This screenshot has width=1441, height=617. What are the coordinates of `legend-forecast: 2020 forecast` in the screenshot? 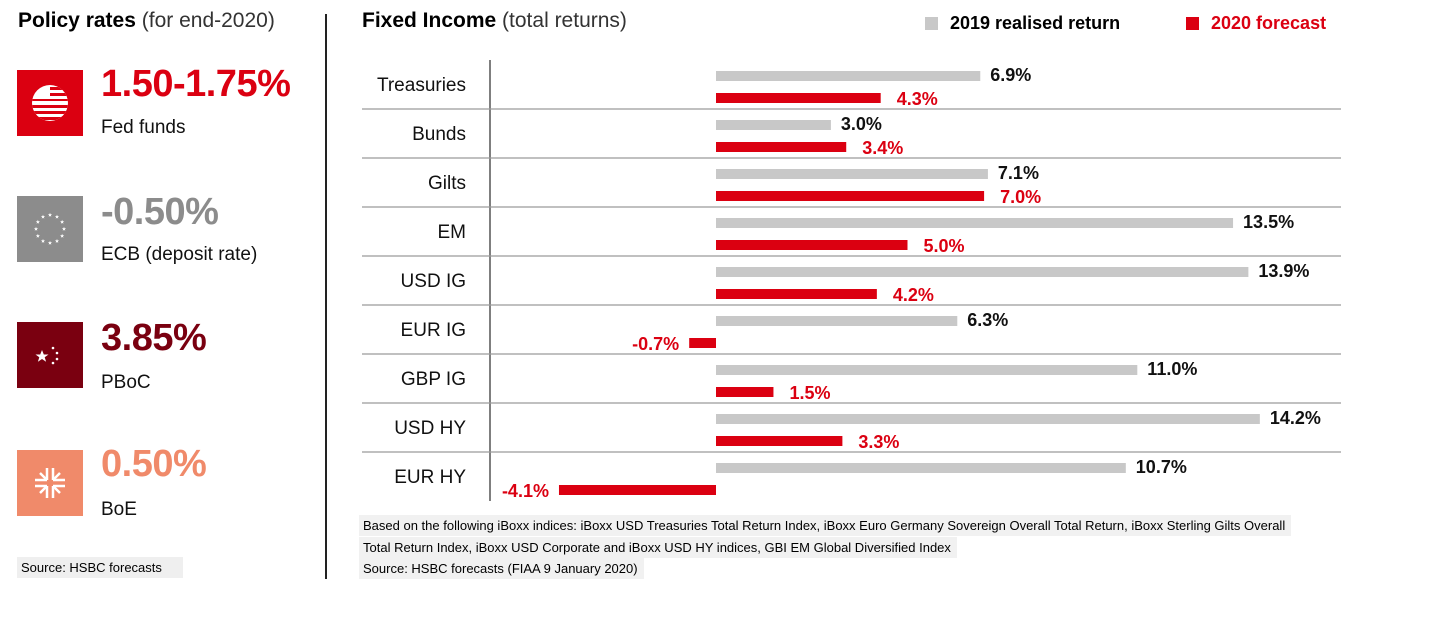 It's located at (1256, 23).